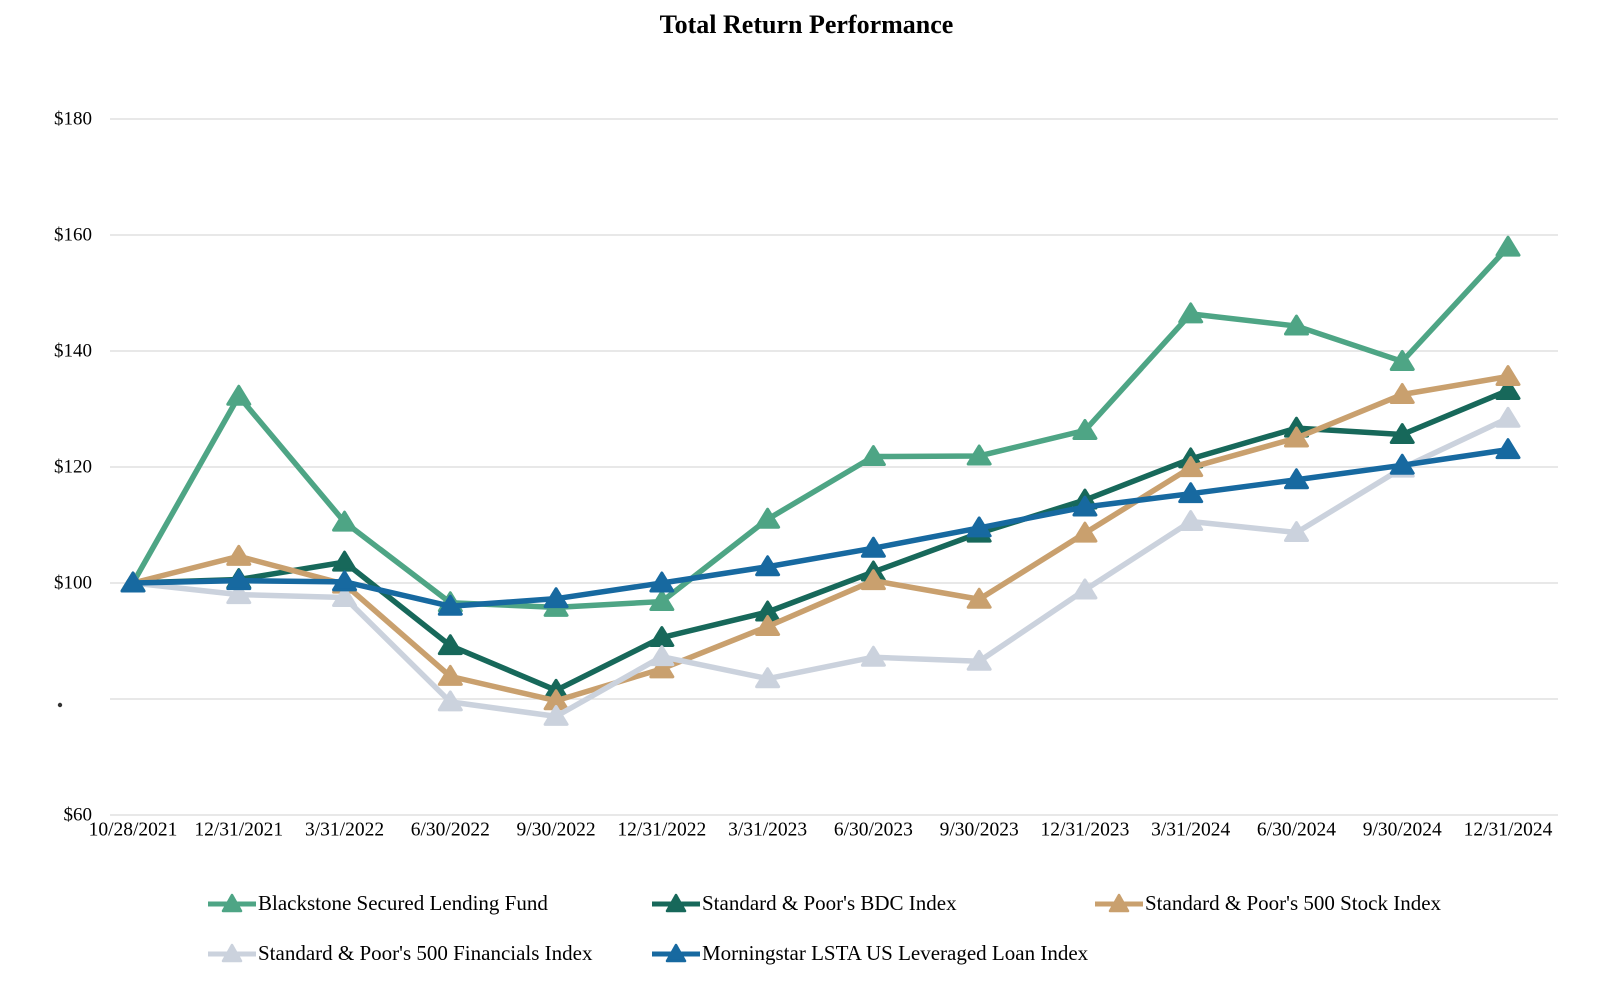 Image resolution: width=1613 pixels, height=983 pixels. Describe the element at coordinates (450, 645) in the screenshot. I see `marker-triangle-s1-p3` at that location.